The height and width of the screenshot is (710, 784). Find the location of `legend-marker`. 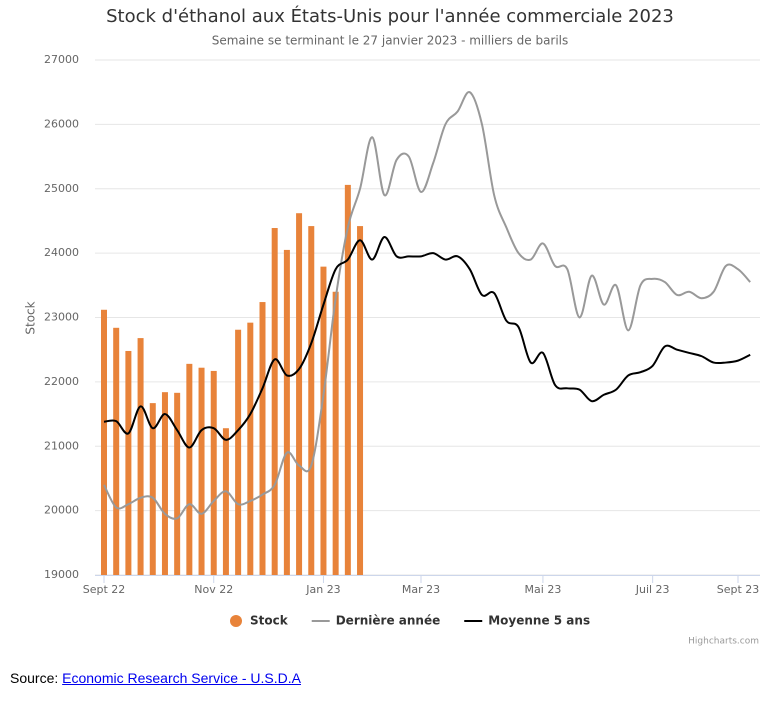

legend-marker is located at coordinates (236, 621).